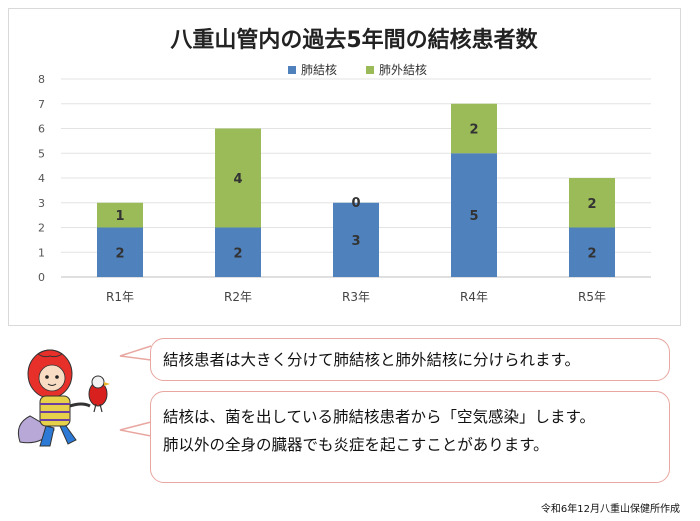  What do you see at coordinates (41, 228) in the screenshot?
I see `y-tick-label: 2` at bounding box center [41, 228].